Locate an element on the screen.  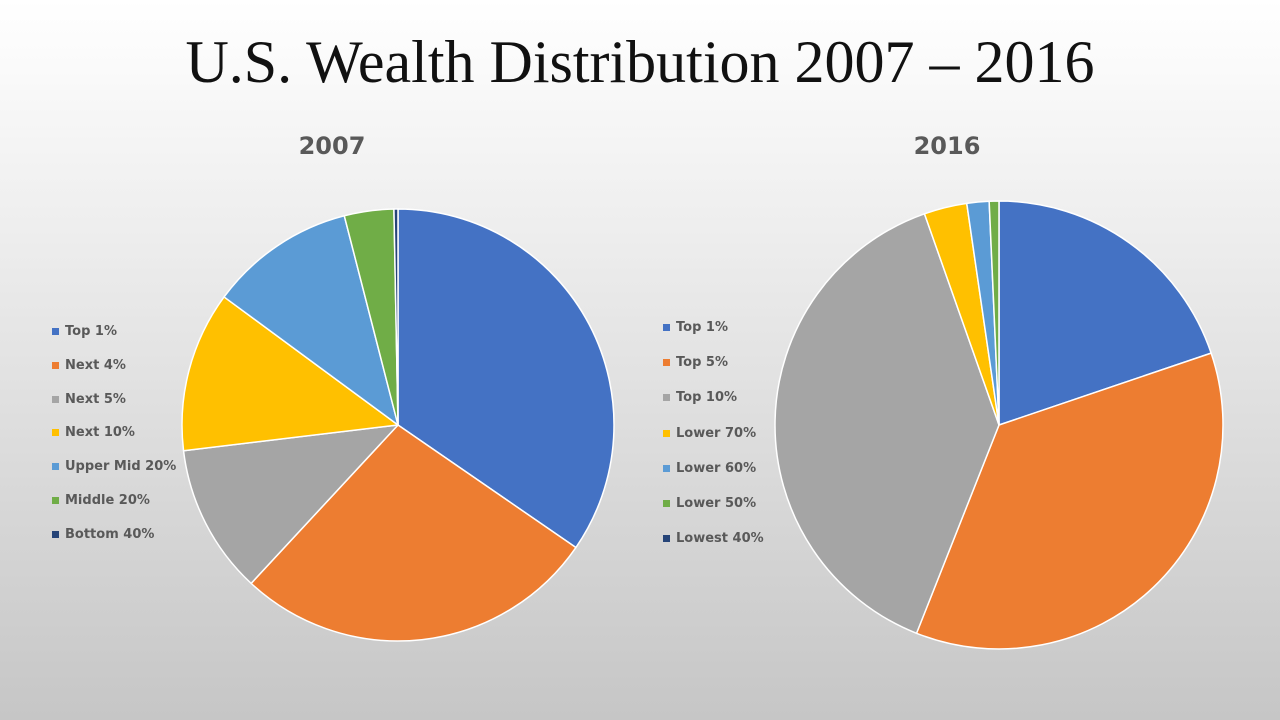
legend-item-2007-next-5pct: Next 5% is located at coordinates (89, 399).